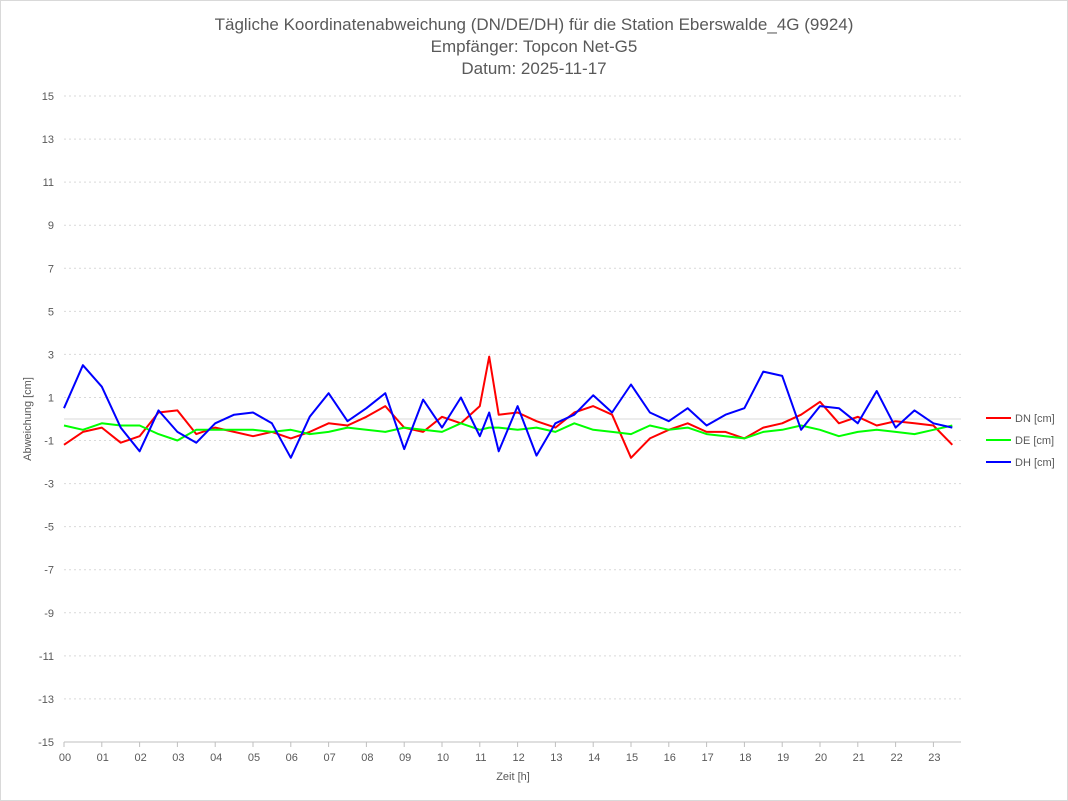  What do you see at coordinates (934, 758) in the screenshot?
I see `x-tick-label: 23` at bounding box center [934, 758].